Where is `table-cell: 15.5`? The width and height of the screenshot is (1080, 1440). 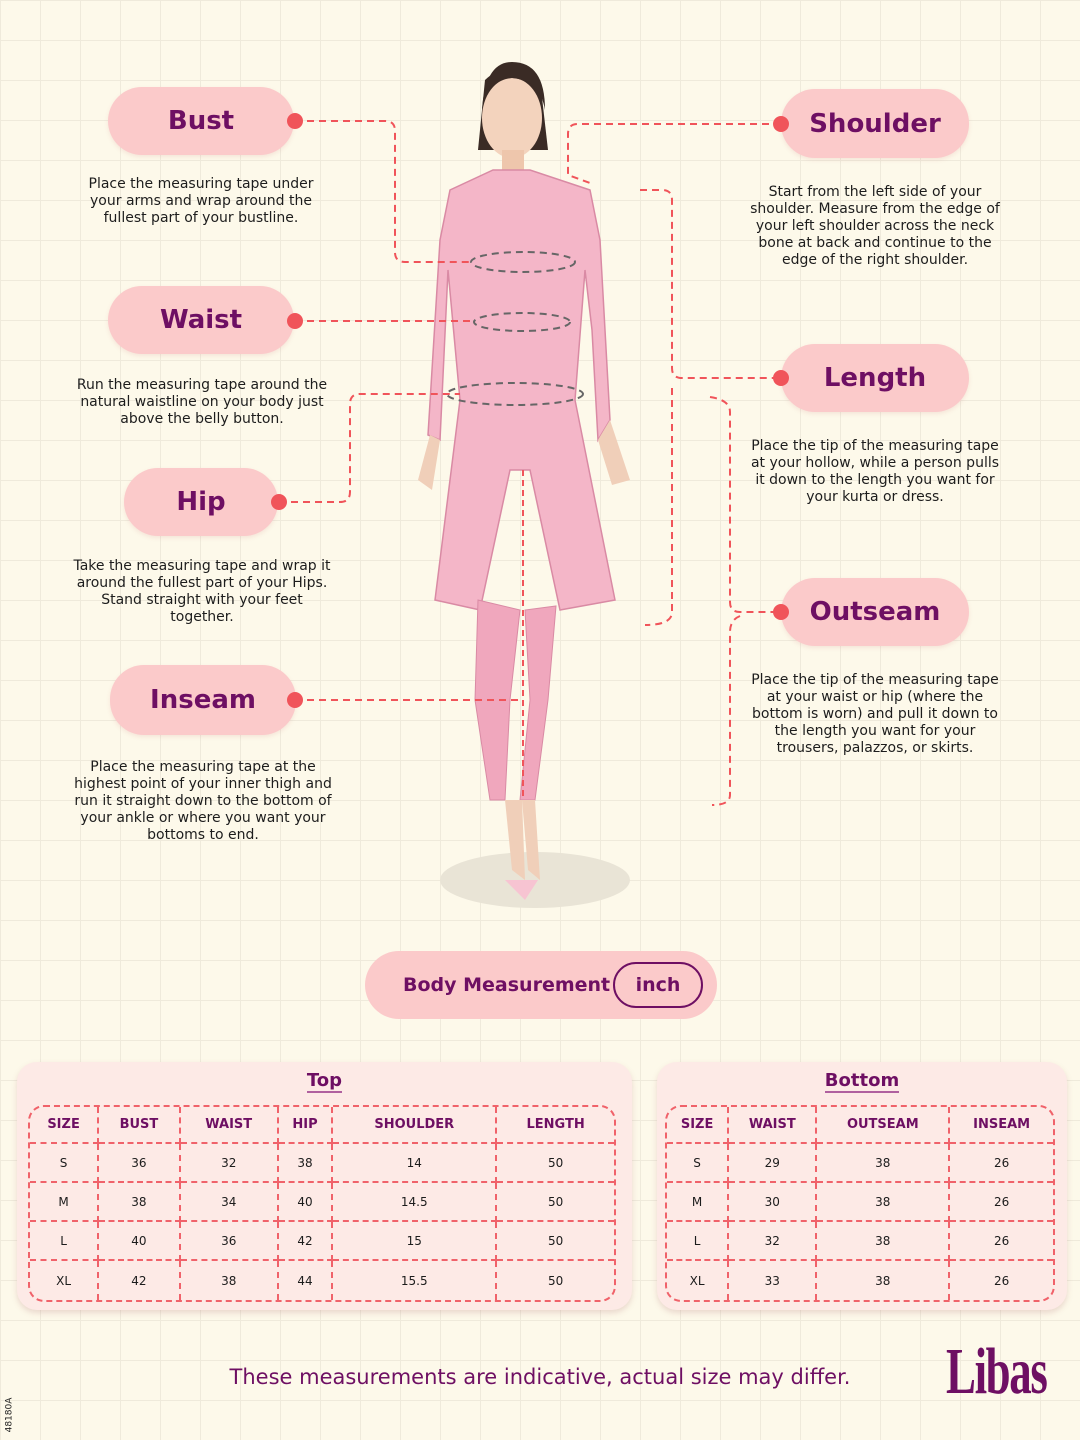 table-cell: 15.5 is located at coordinates (415, 1280).